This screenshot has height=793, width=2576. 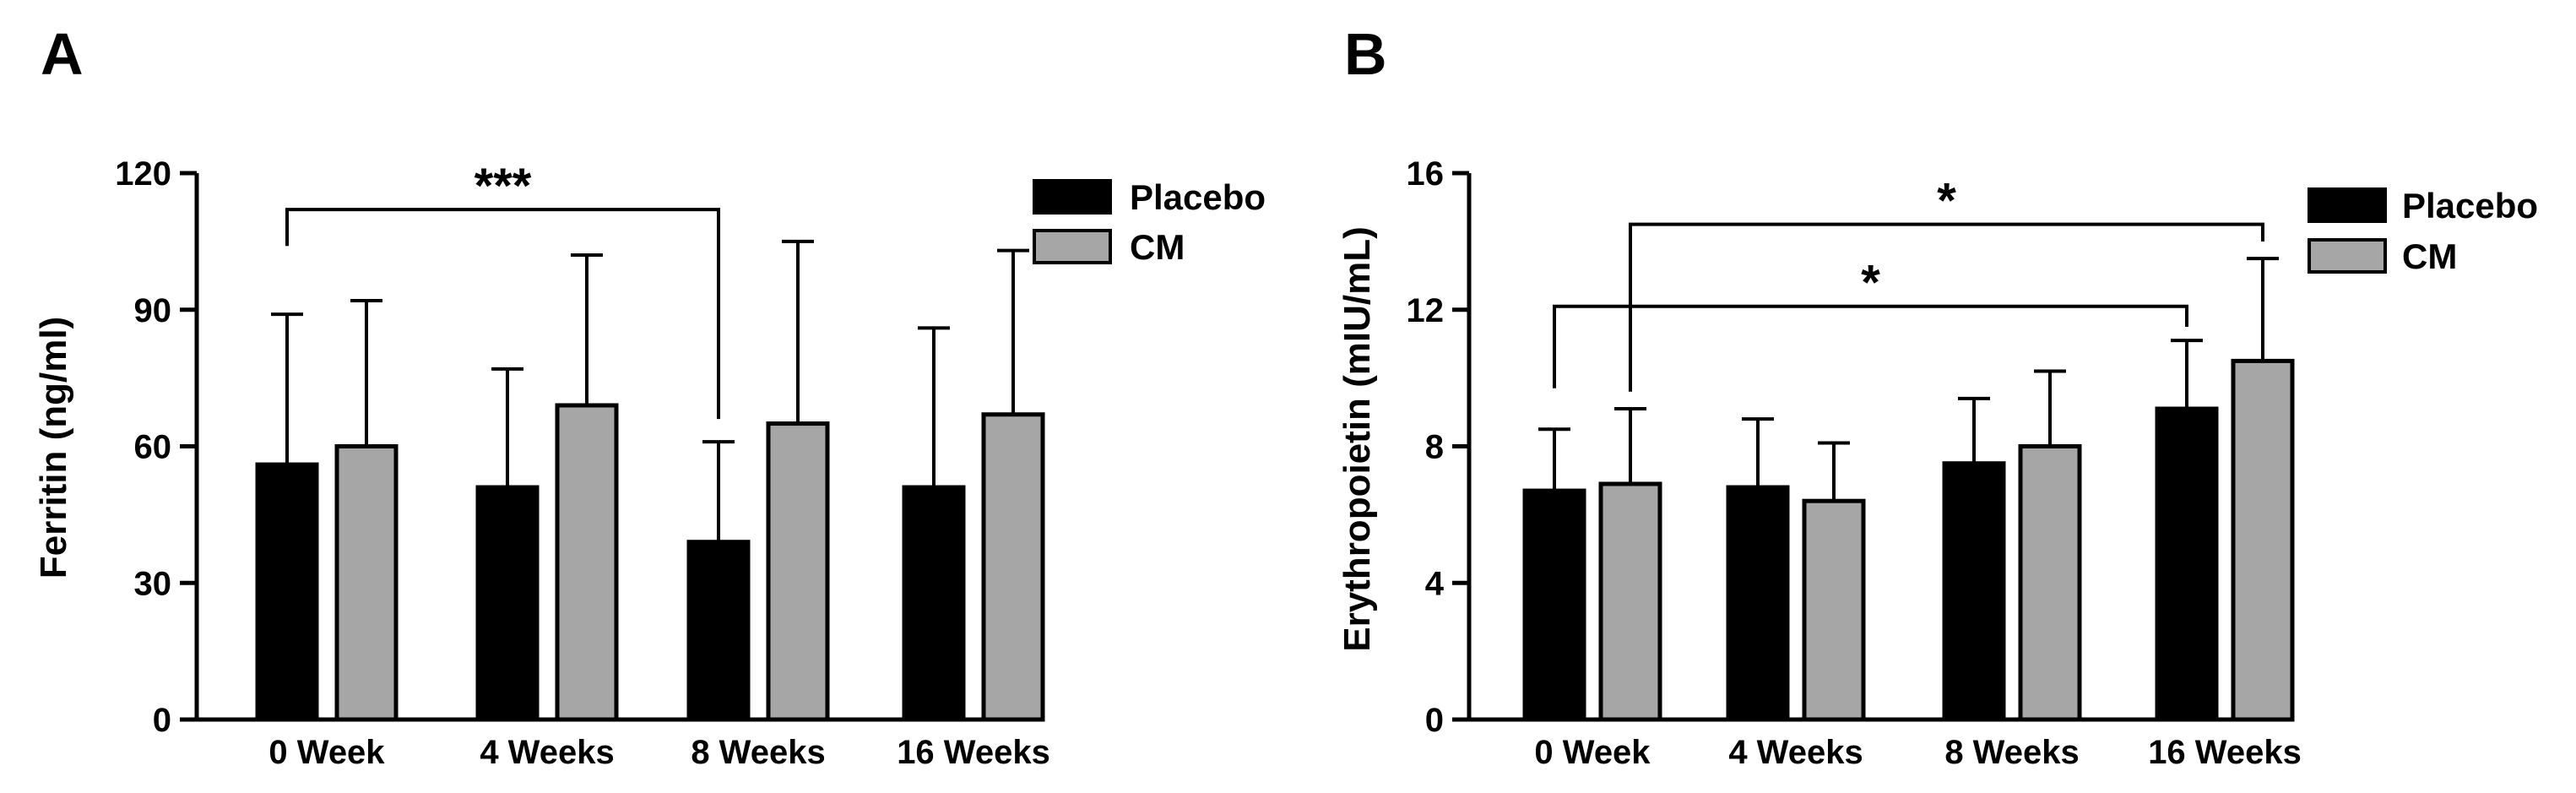 I want to click on y-tick-label: 4, so click(x=1435, y=583).